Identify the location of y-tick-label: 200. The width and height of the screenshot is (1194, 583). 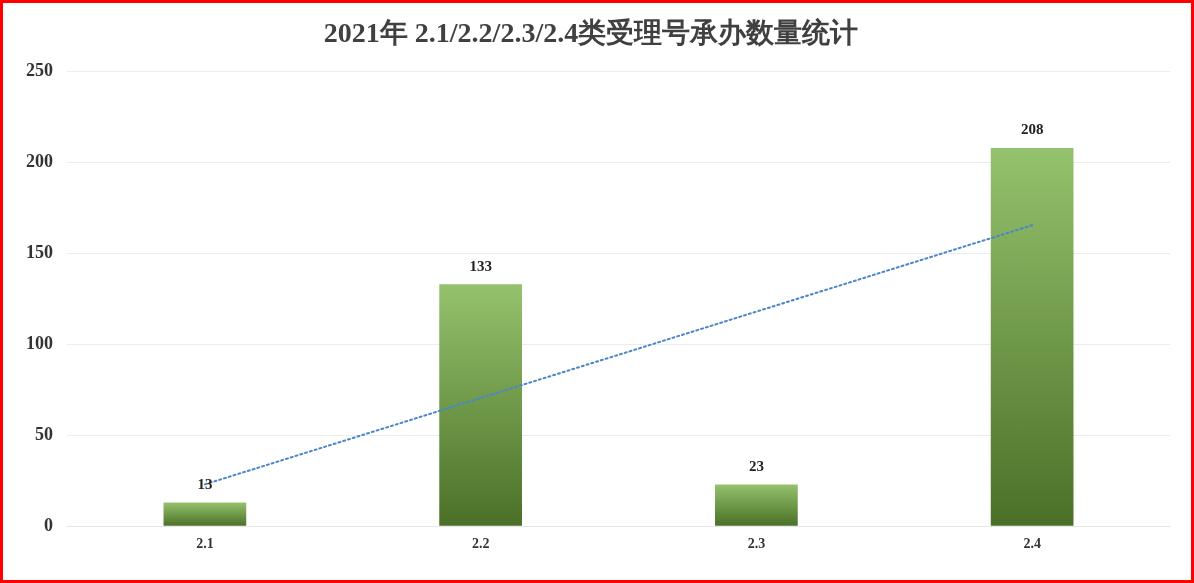
(39, 161).